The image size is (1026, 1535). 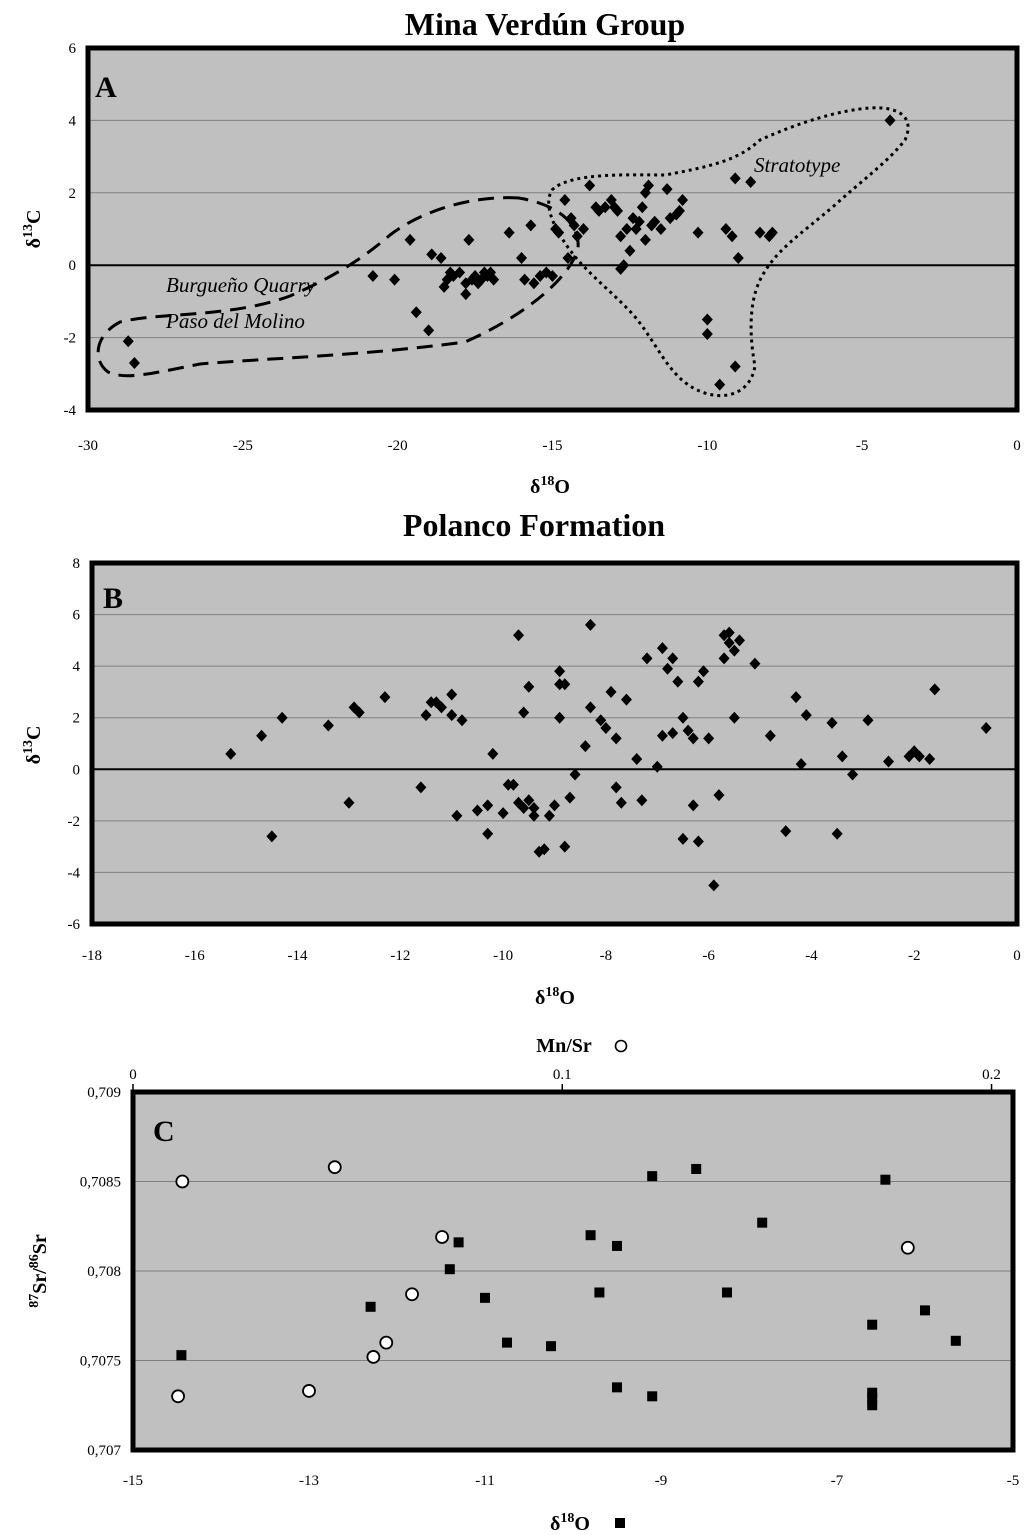 I want to click on panel-a-letter: A, so click(x=106, y=87).